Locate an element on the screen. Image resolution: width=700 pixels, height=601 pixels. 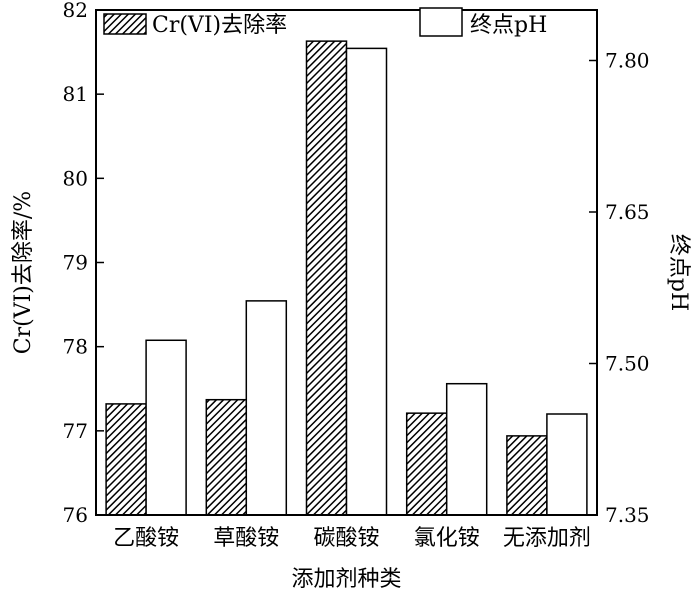
category-labels: 乙酸铵 草酸铵 碳酸铵 氯化铵 无添加剂 is located at coordinates (352, 538).